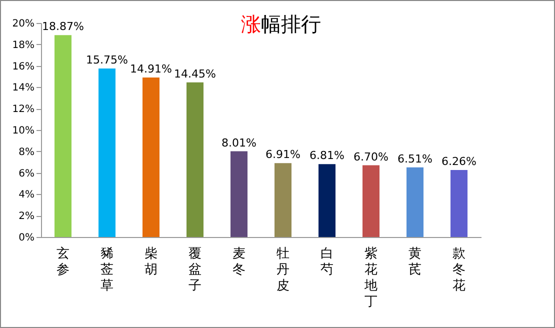  I want to click on x-tick-label: 柴胡, so click(151, 262).